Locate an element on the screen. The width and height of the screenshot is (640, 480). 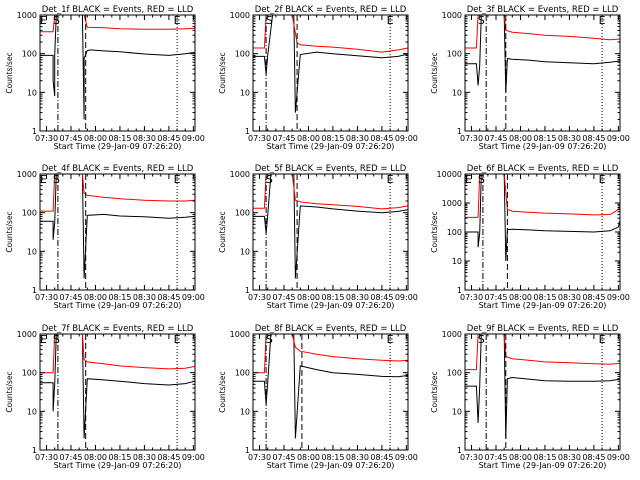
chart-title: Det_1f BLACK = Events, RED = LLD is located at coordinates (118, 10).